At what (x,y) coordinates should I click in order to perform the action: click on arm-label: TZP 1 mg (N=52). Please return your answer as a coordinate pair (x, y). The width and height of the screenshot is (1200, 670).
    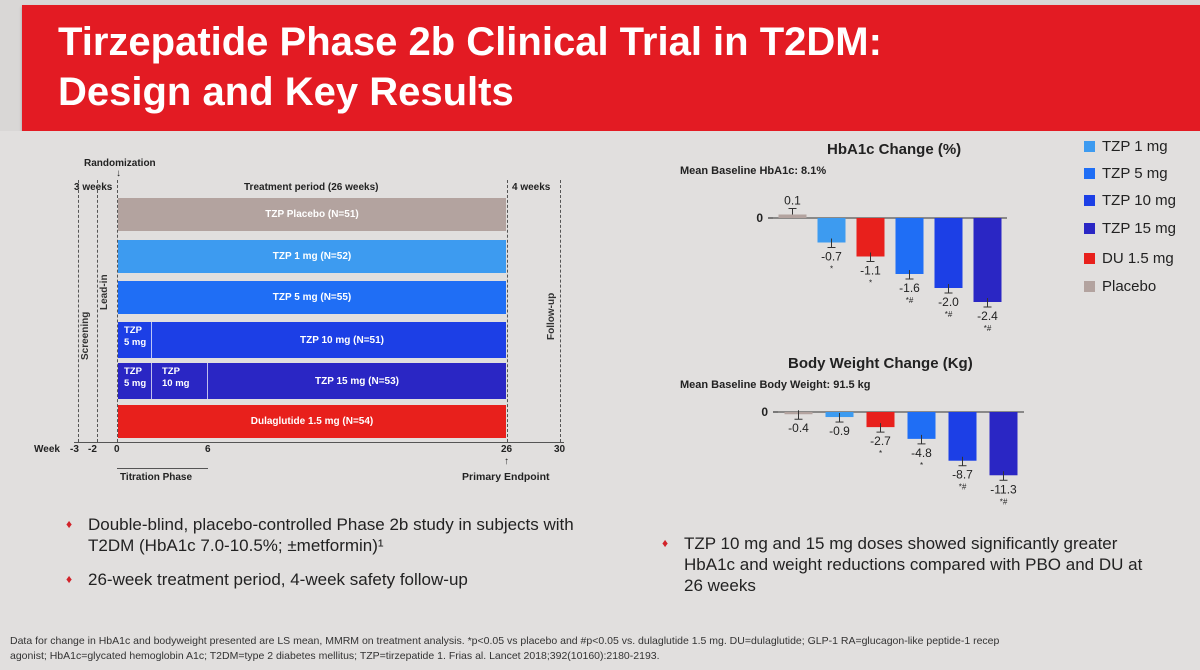
    Looking at the image, I should click on (312, 256).